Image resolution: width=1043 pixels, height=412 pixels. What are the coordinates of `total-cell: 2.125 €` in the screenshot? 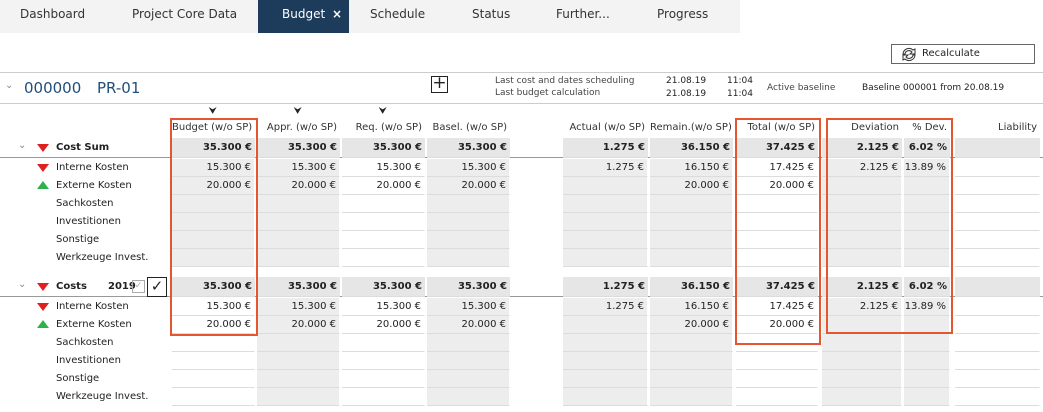 It's located at (862, 148).